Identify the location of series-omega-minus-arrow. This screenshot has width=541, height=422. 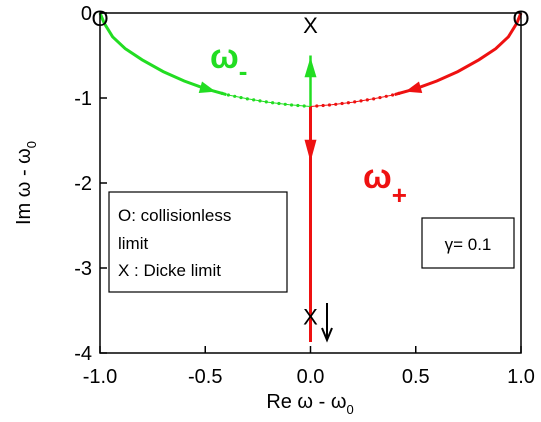
(207, 87).